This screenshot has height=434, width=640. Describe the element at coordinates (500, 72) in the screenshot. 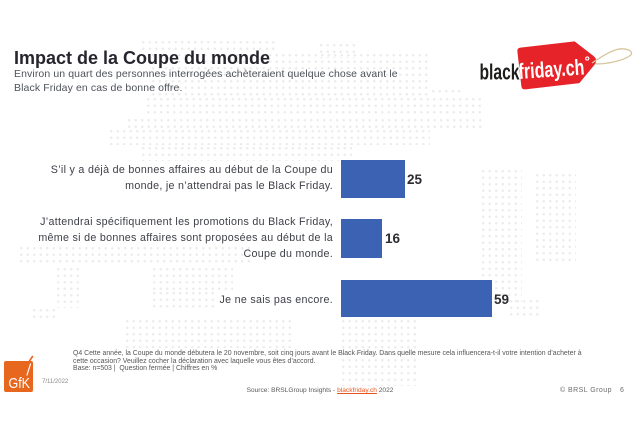

I see `svg-text: black` at that location.